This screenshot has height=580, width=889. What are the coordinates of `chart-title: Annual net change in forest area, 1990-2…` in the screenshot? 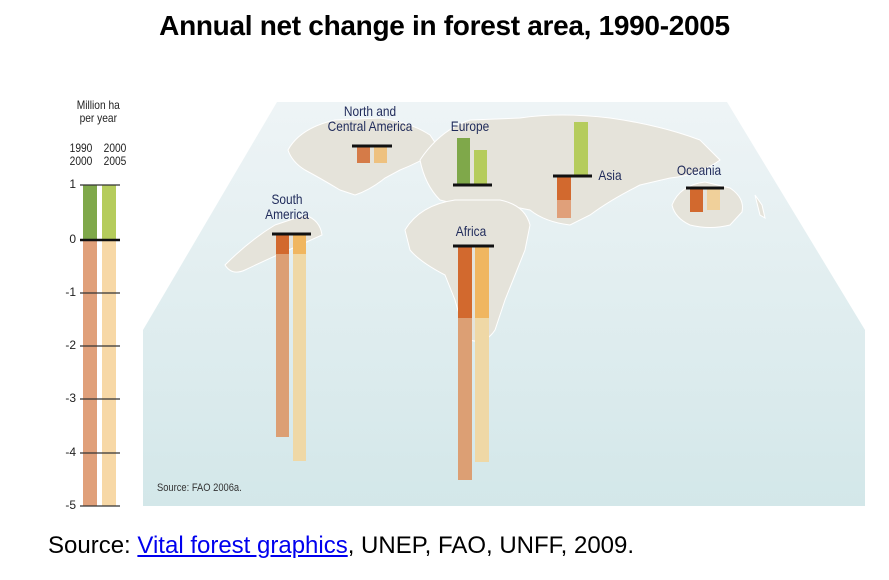 It's located at (444, 25).